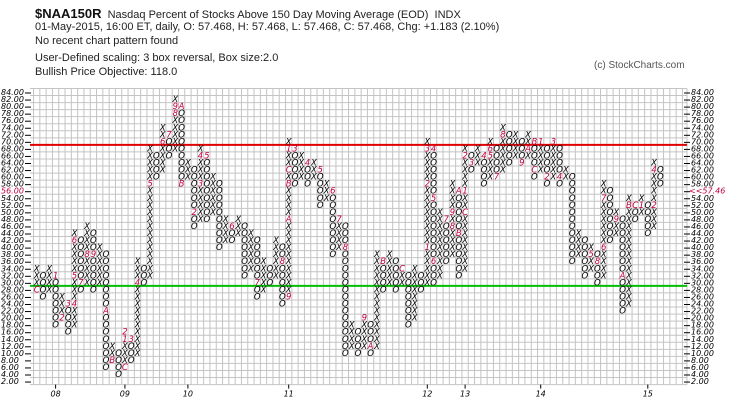 This screenshot has width=745, height=405. Describe the element at coordinates (12, 339) in the screenshot. I see `y-label-left: 14.00` at that location.